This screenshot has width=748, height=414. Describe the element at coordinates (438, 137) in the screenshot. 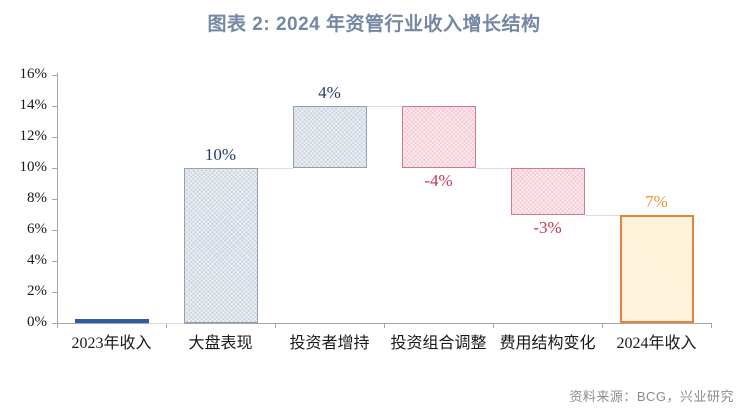

I see `bar-投资组合调整` at that location.